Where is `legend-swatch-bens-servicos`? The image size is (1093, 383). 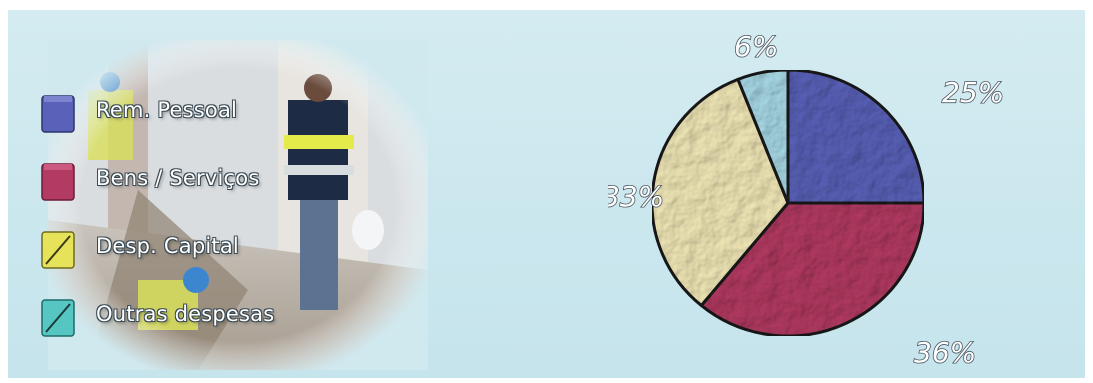 legend-swatch-bens-servicos is located at coordinates (58, 182).